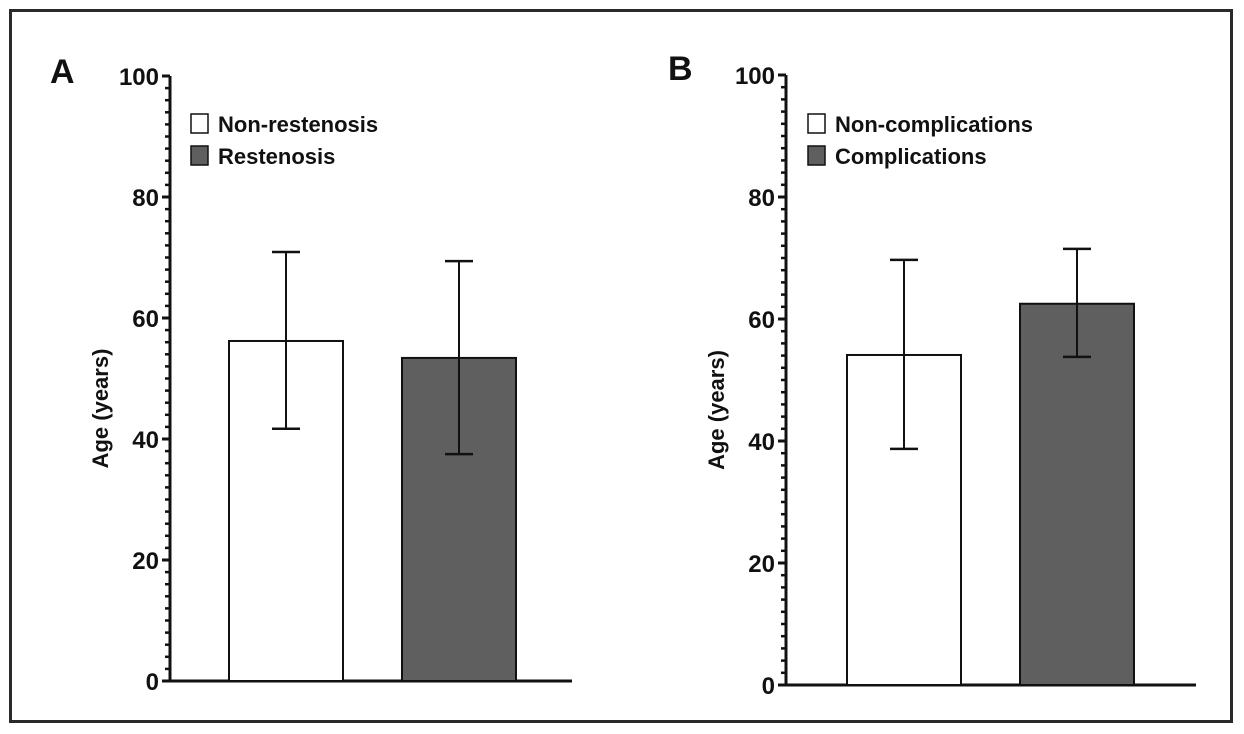  I want to click on bar-complications, so click(1077, 494).